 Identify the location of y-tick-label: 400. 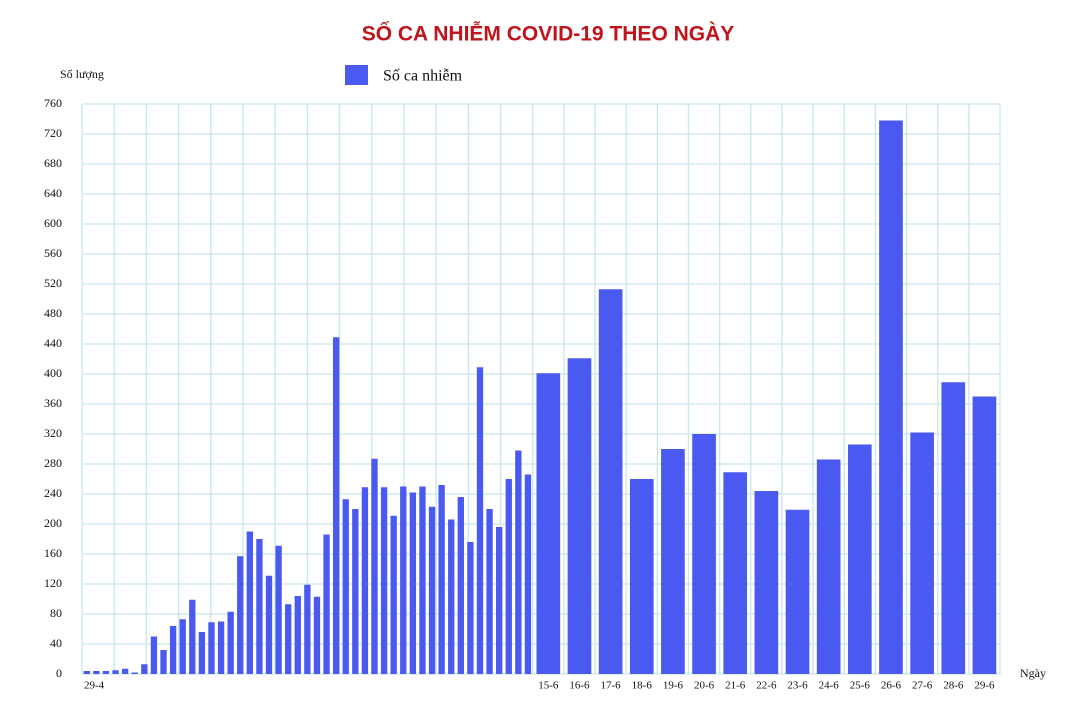
(53, 373).